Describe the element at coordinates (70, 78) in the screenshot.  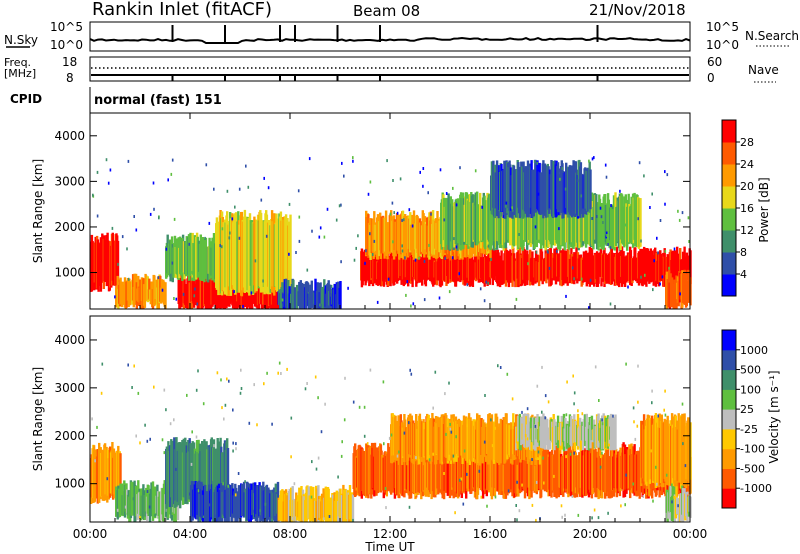
I see `freq-tick-bottom: 8` at that location.